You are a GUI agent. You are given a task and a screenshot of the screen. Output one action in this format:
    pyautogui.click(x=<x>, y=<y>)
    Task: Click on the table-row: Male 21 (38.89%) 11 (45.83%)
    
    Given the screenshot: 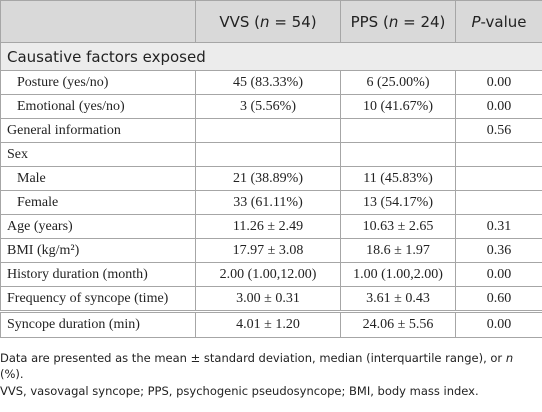 What is the action you would take?
    pyautogui.click(x=271, y=178)
    